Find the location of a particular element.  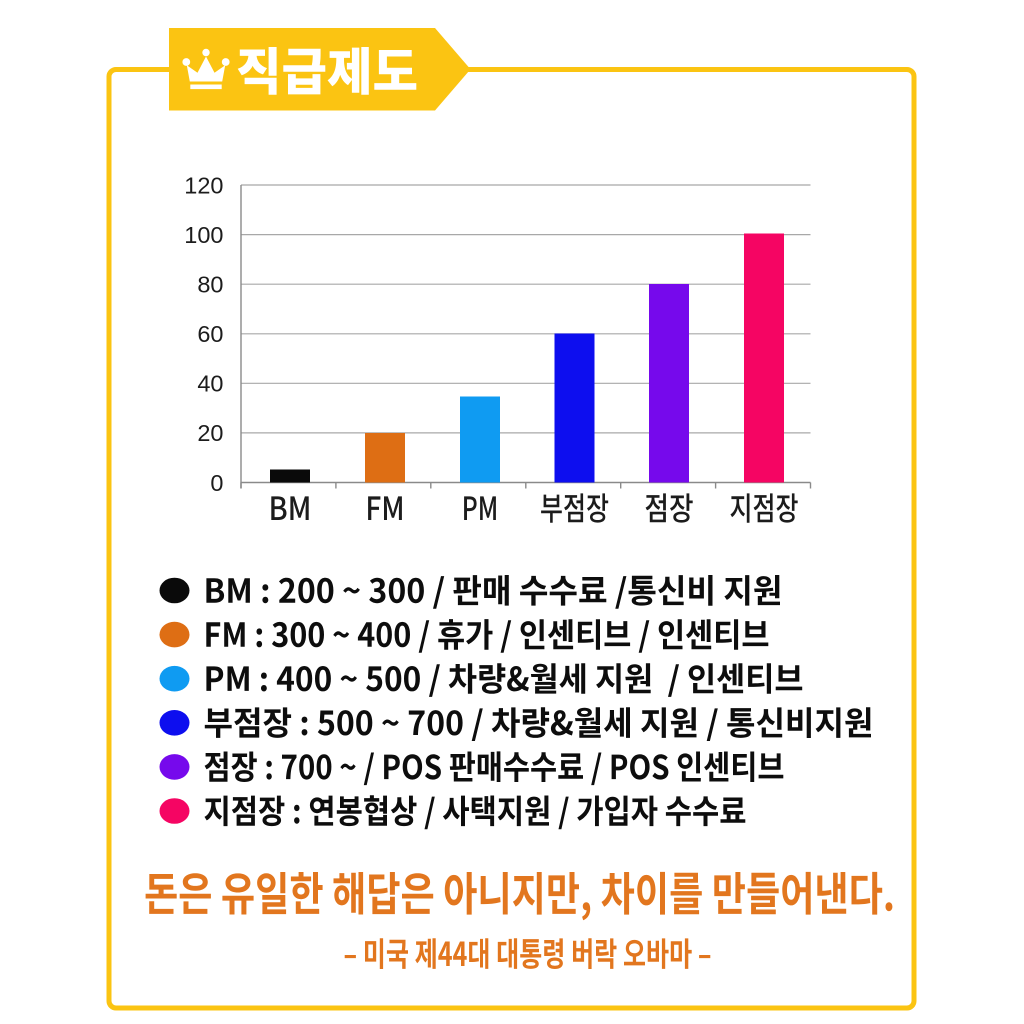

svg-text: 0 is located at coordinates (216, 483).